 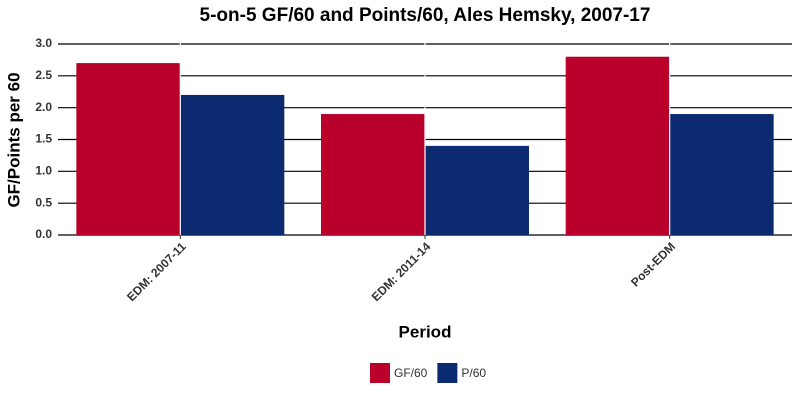 I want to click on y-tick-label: 2.5, so click(x=43, y=75).